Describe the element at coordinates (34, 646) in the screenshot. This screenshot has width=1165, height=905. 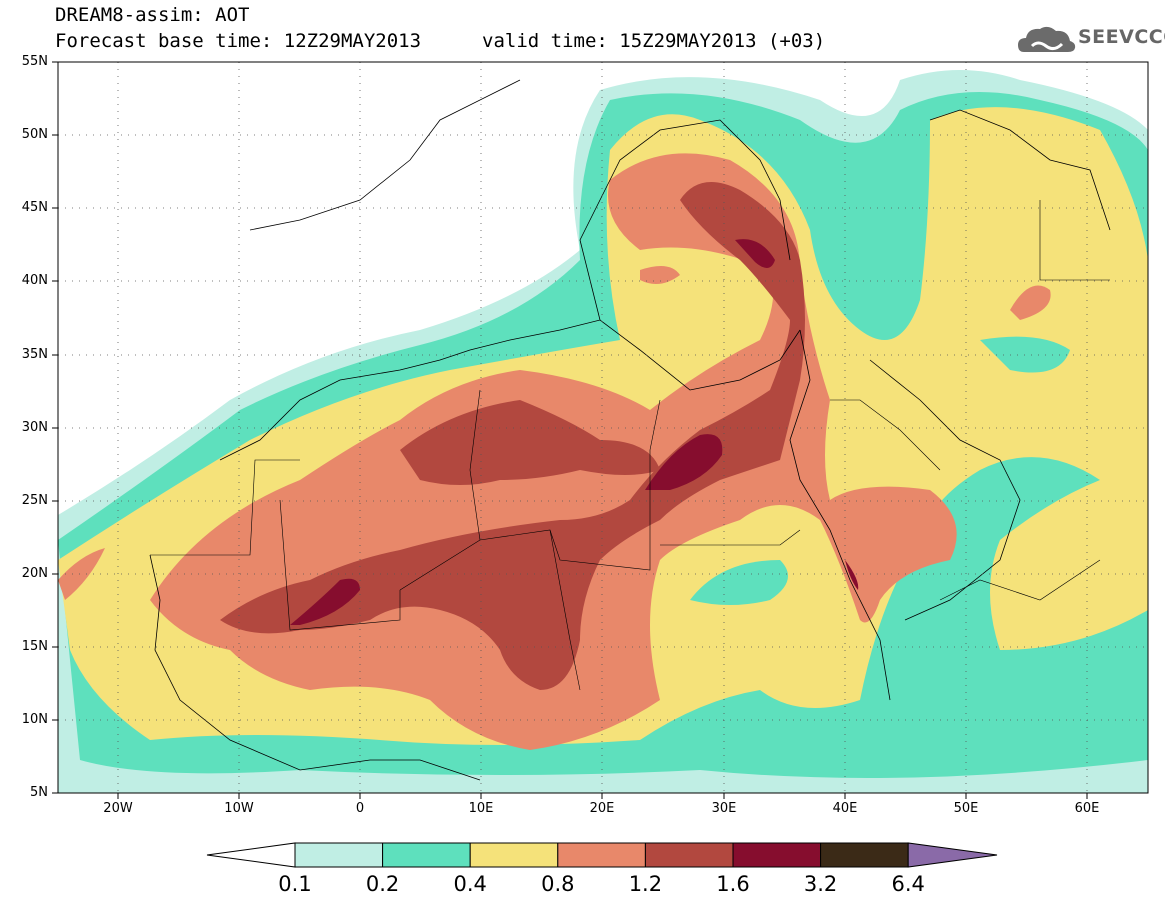
I see `lat-label: 15N` at that location.